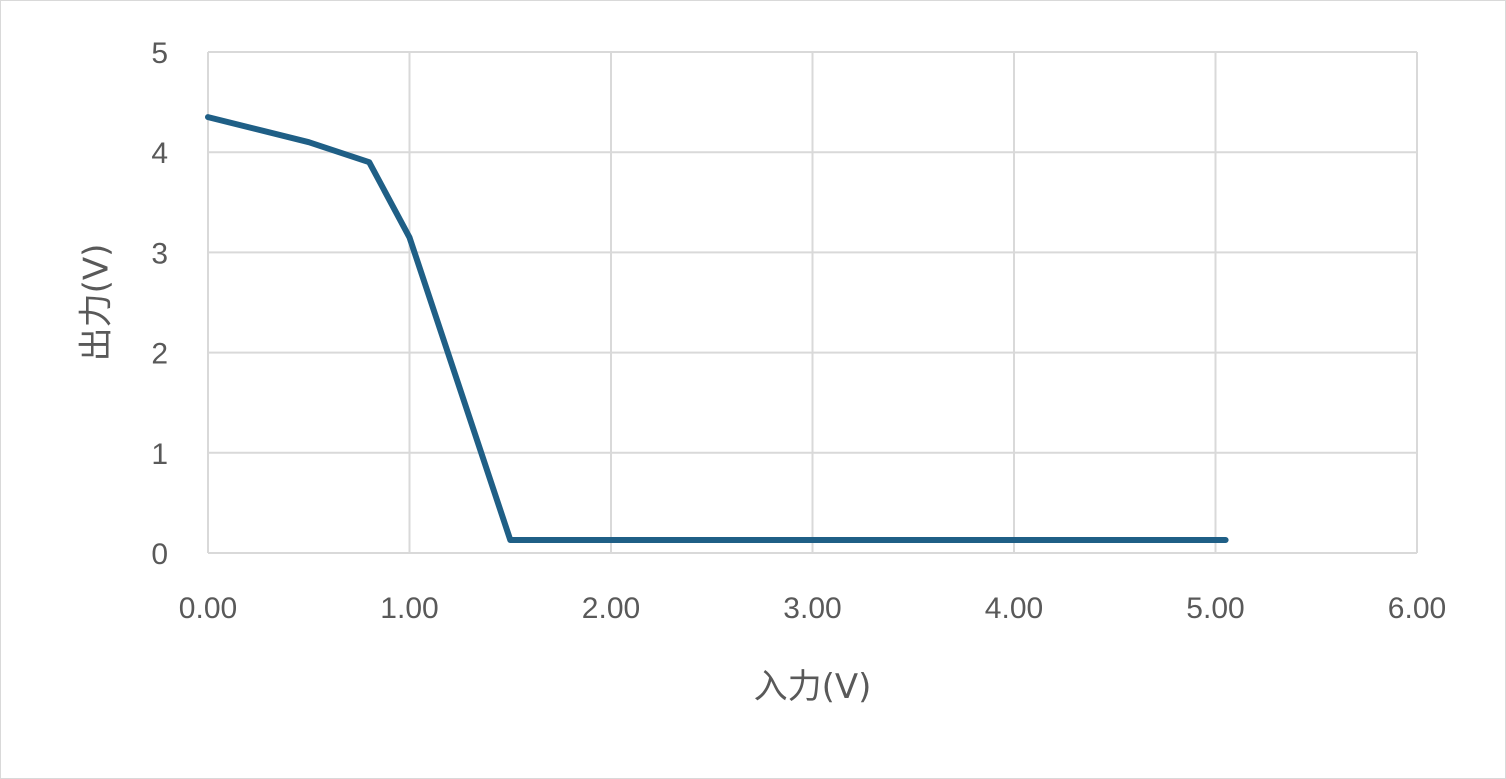 The image size is (1506, 779). Describe the element at coordinates (159, 454) in the screenshot. I see `y-tick-label: 1` at that location.